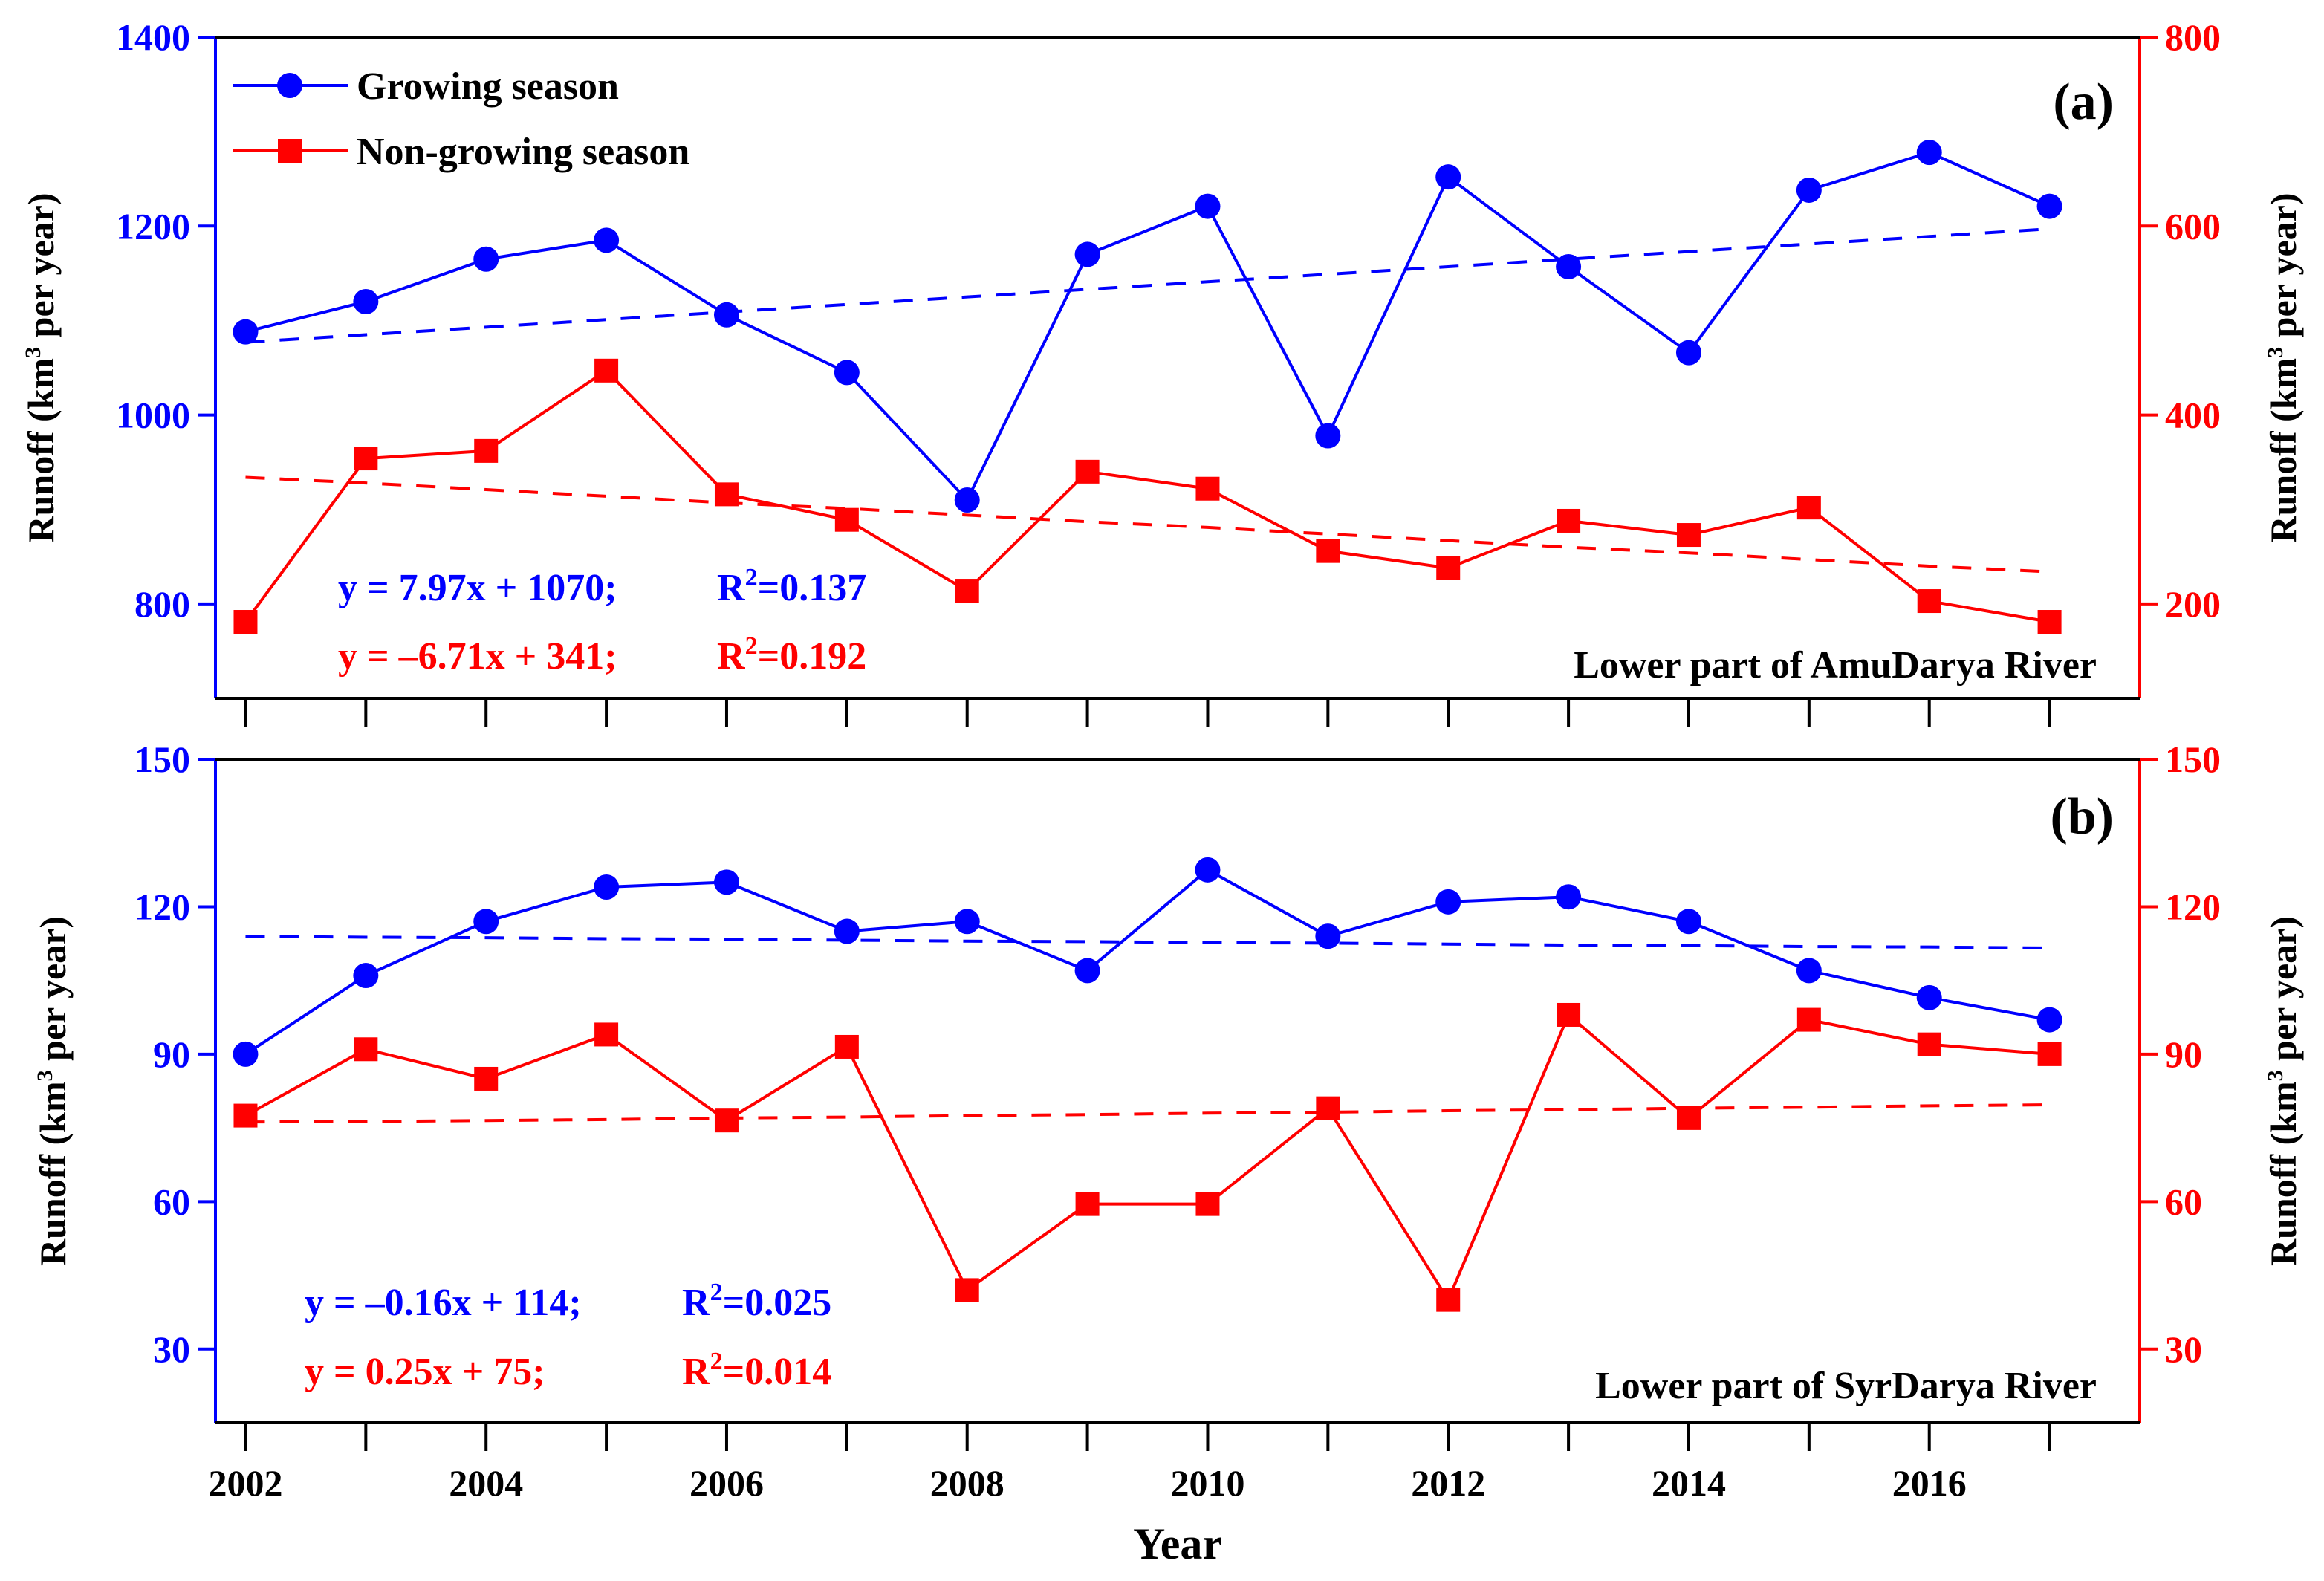 This screenshot has height=1581, width=2324. I want to click on right-y-tick-label: 200, so click(2193, 604).